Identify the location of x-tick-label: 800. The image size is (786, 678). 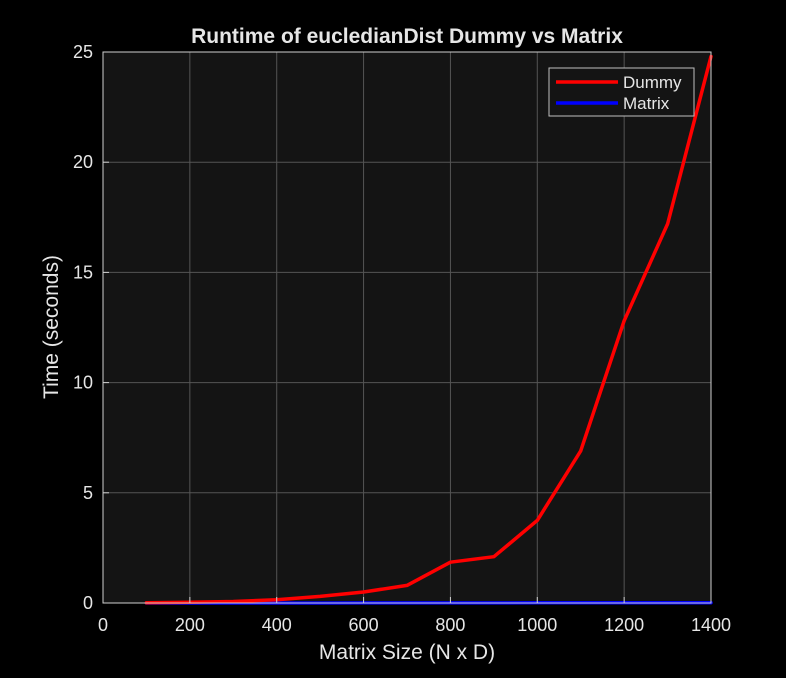
(450, 625).